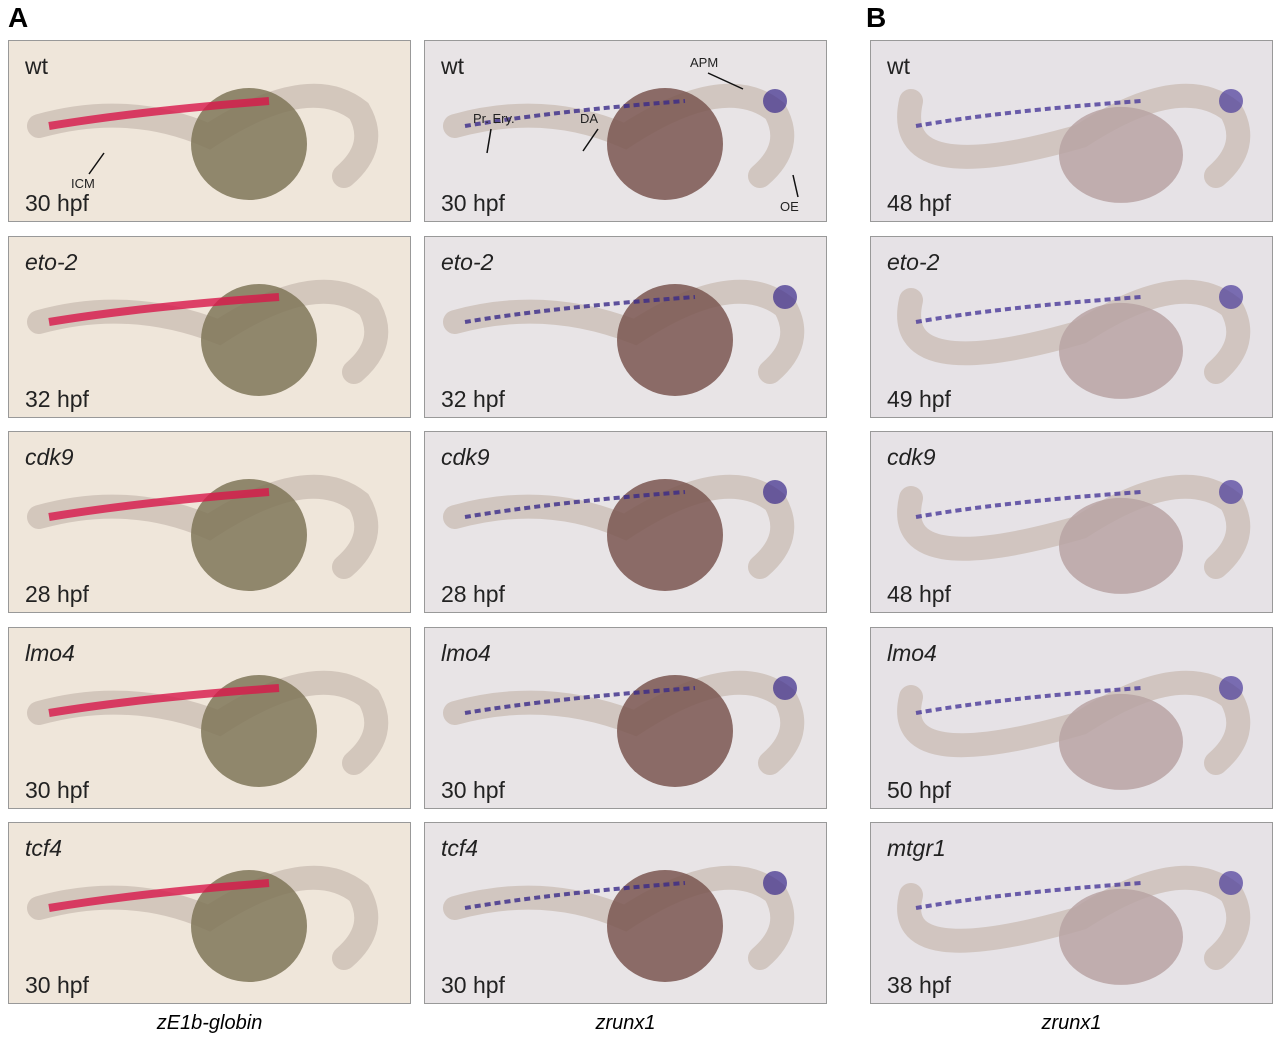 This screenshot has height=1049, width=1280. I want to click on image-panel: lmo4 30 hpf, so click(209, 718).